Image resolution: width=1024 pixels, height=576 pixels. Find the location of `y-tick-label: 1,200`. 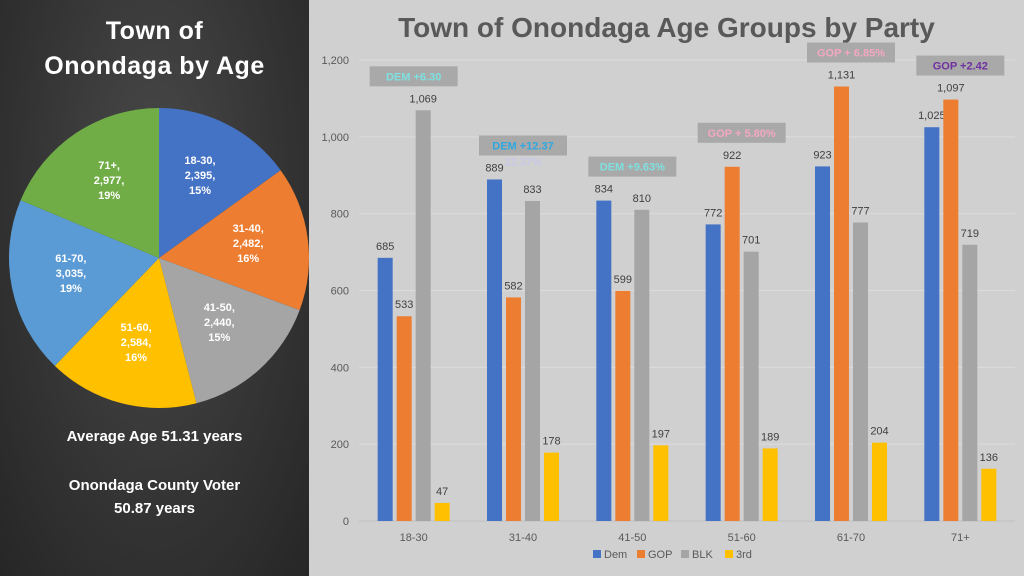

y-tick-label: 1,200 is located at coordinates (335, 61).